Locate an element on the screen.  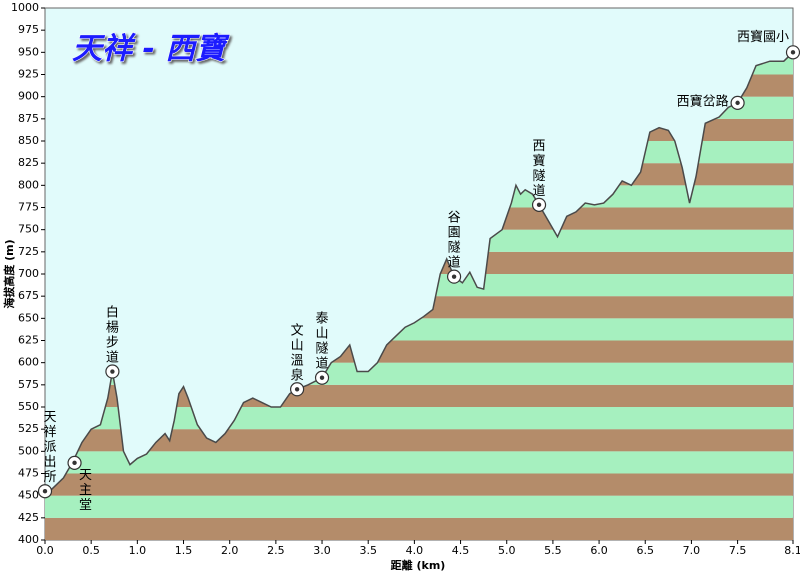
x-tick-label: 7.5 is located at coordinates (738, 550).